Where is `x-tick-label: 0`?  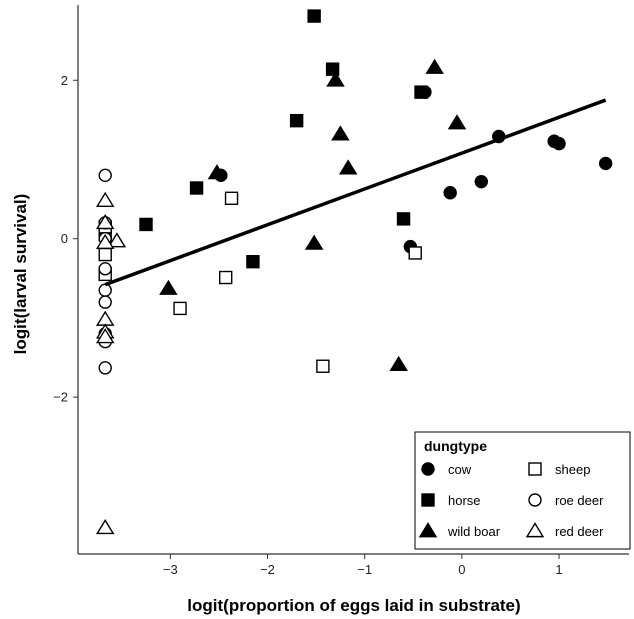 x-tick-label: 0 is located at coordinates (461, 569).